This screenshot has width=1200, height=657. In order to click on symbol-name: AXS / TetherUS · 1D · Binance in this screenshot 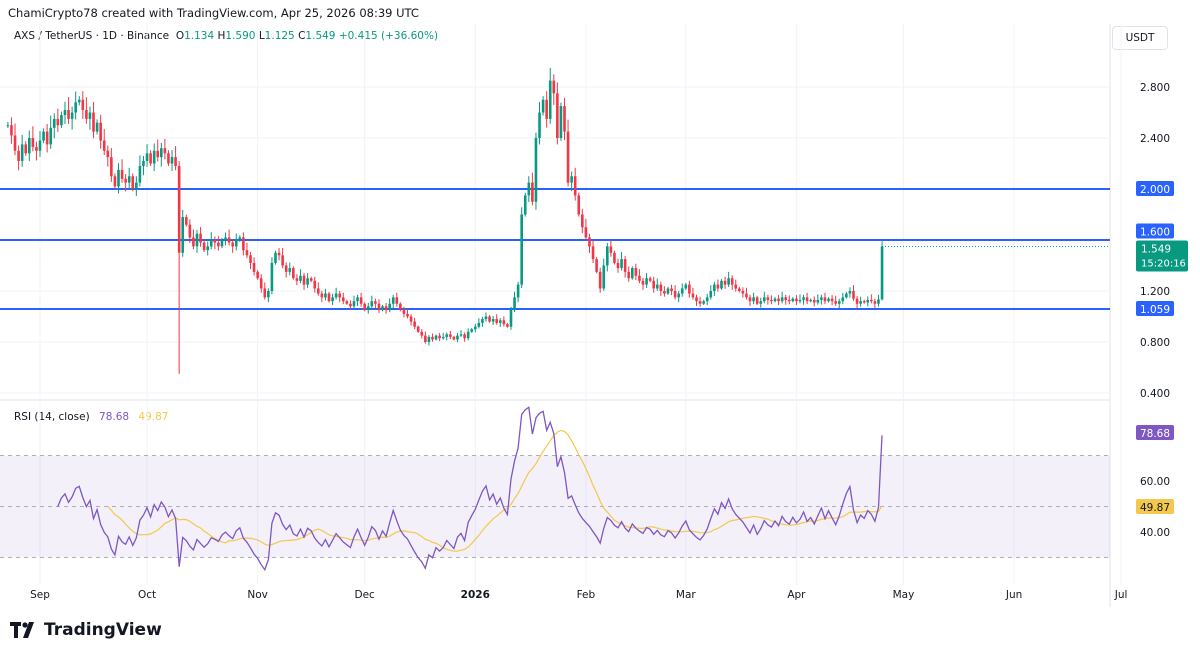, I will do `click(92, 36)`.